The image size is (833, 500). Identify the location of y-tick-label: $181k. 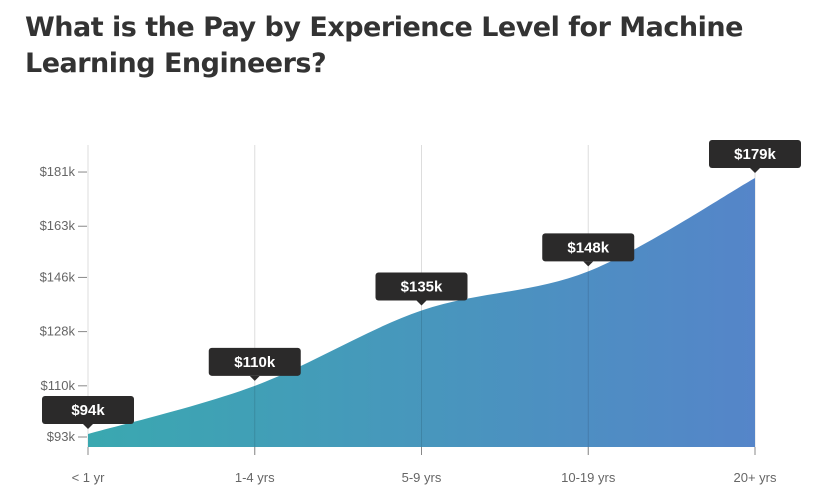
(58, 171).